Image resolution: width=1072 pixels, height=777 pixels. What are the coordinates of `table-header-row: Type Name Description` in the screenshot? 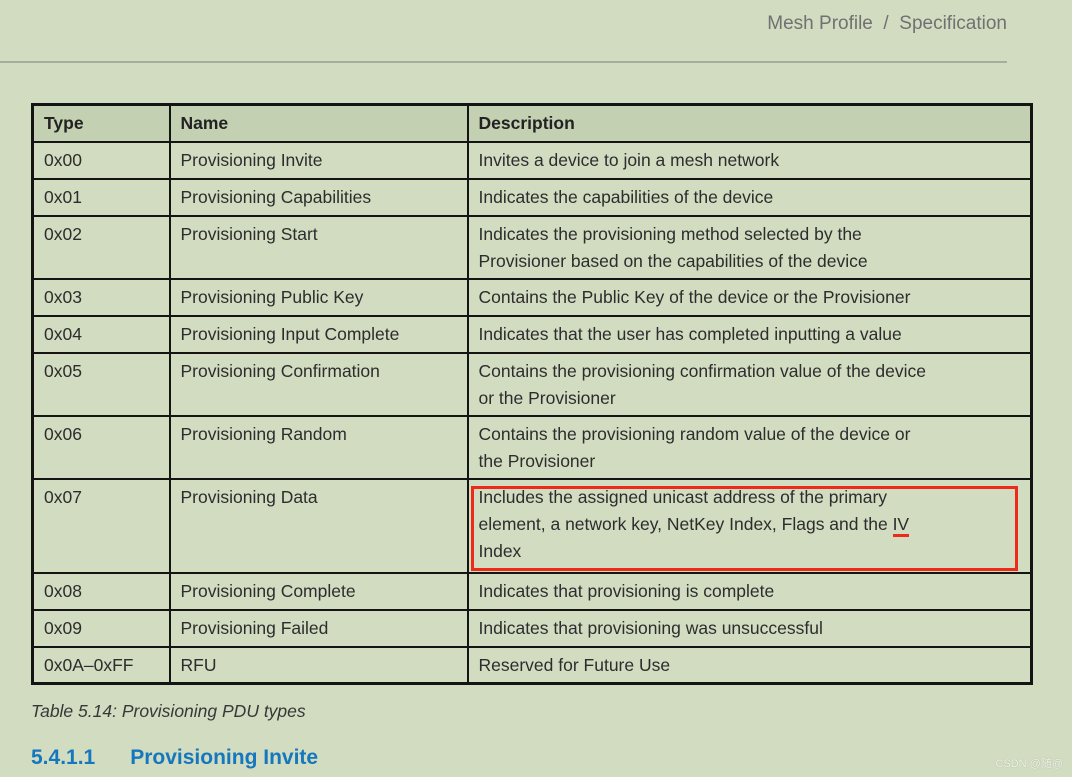 It's located at (532, 123).